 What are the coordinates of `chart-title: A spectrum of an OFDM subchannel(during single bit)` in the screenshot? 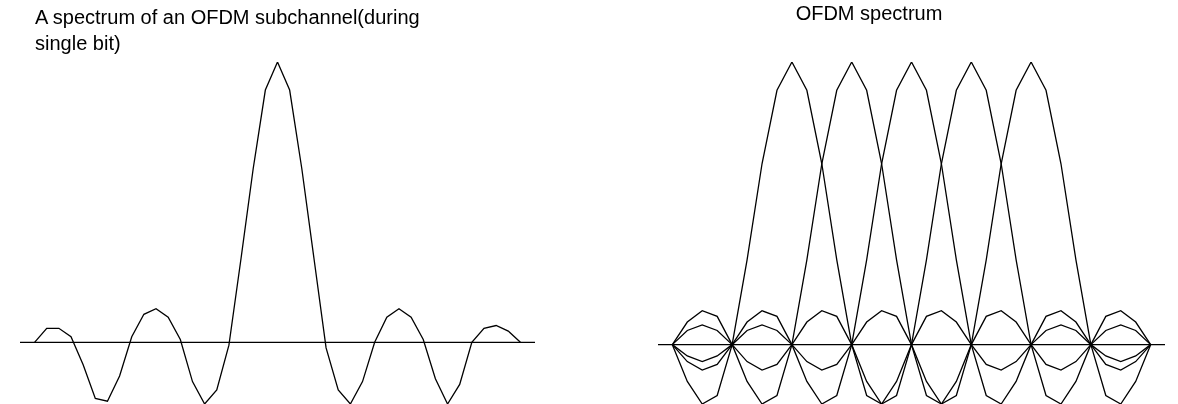 It's located at (227, 30).